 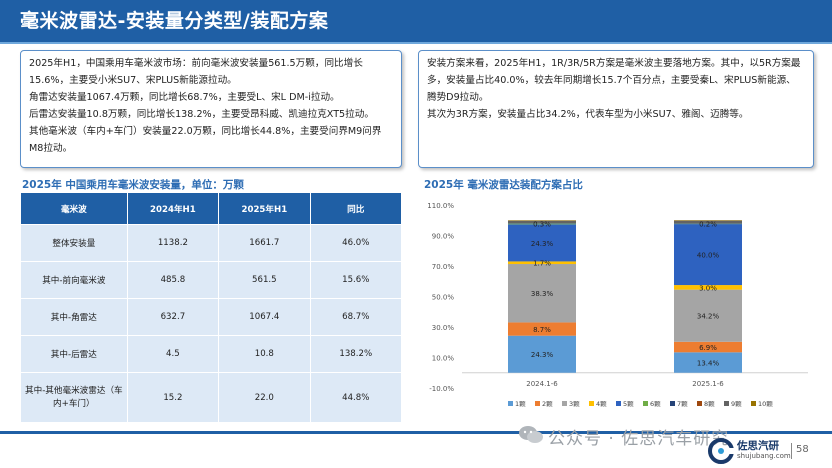 I want to click on cell-2025h1: 22.0, so click(x=264, y=397).